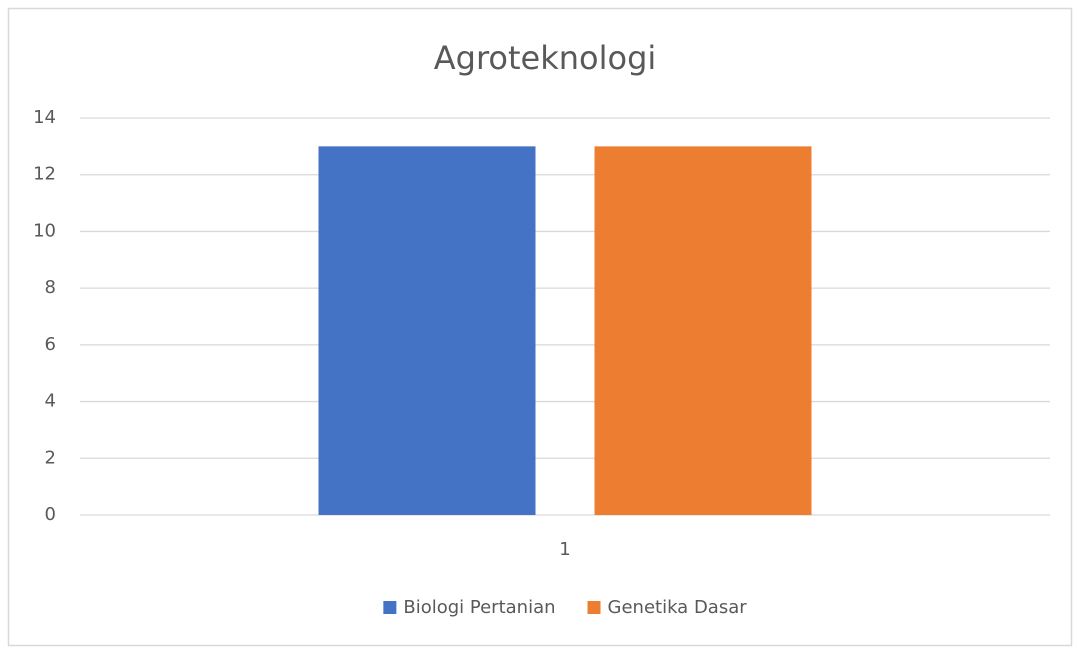 This screenshot has height=648, width=1078. I want to click on legend-label: Biologi Pertanian, so click(479, 607).